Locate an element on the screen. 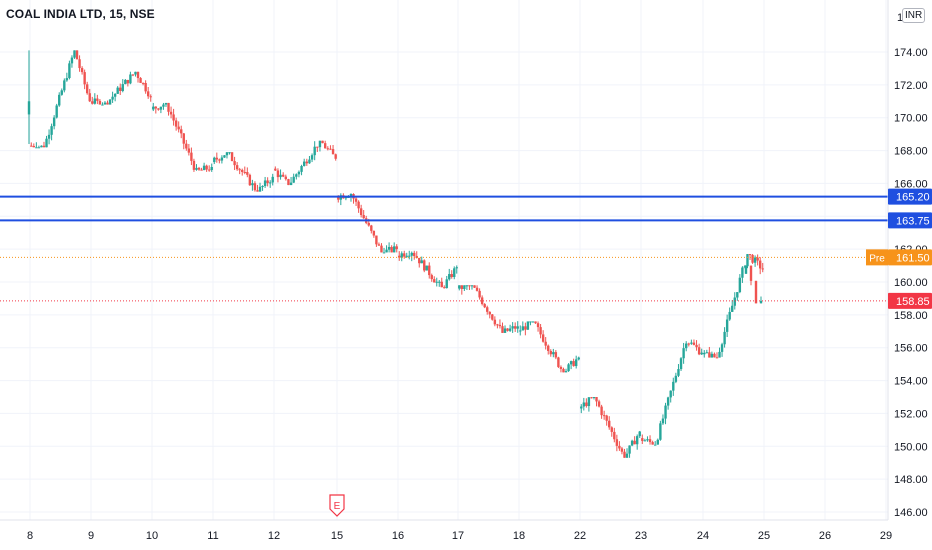  y-tick-label: 166.00 is located at coordinates (911, 184).